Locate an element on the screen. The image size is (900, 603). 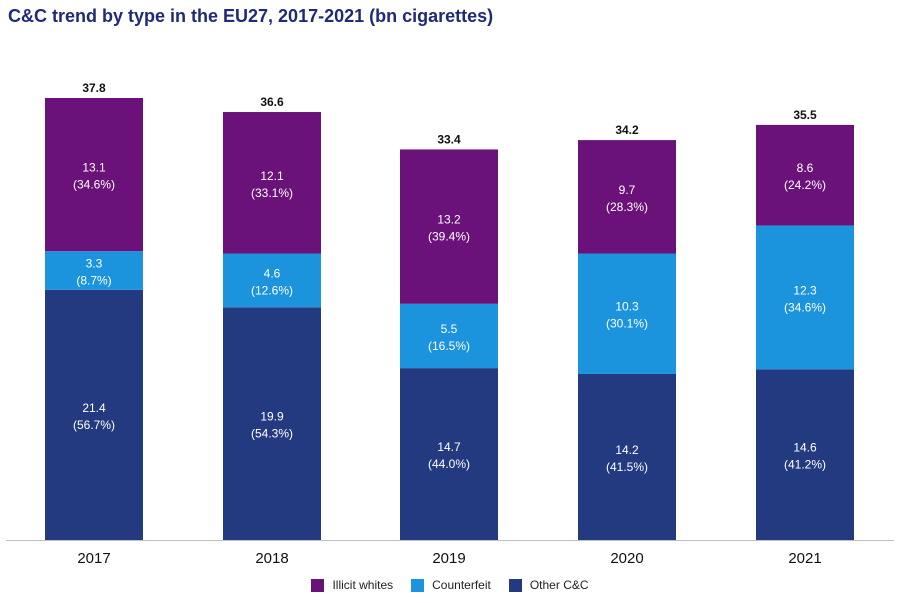
total-label-2019: 33.4 is located at coordinates (449, 139).